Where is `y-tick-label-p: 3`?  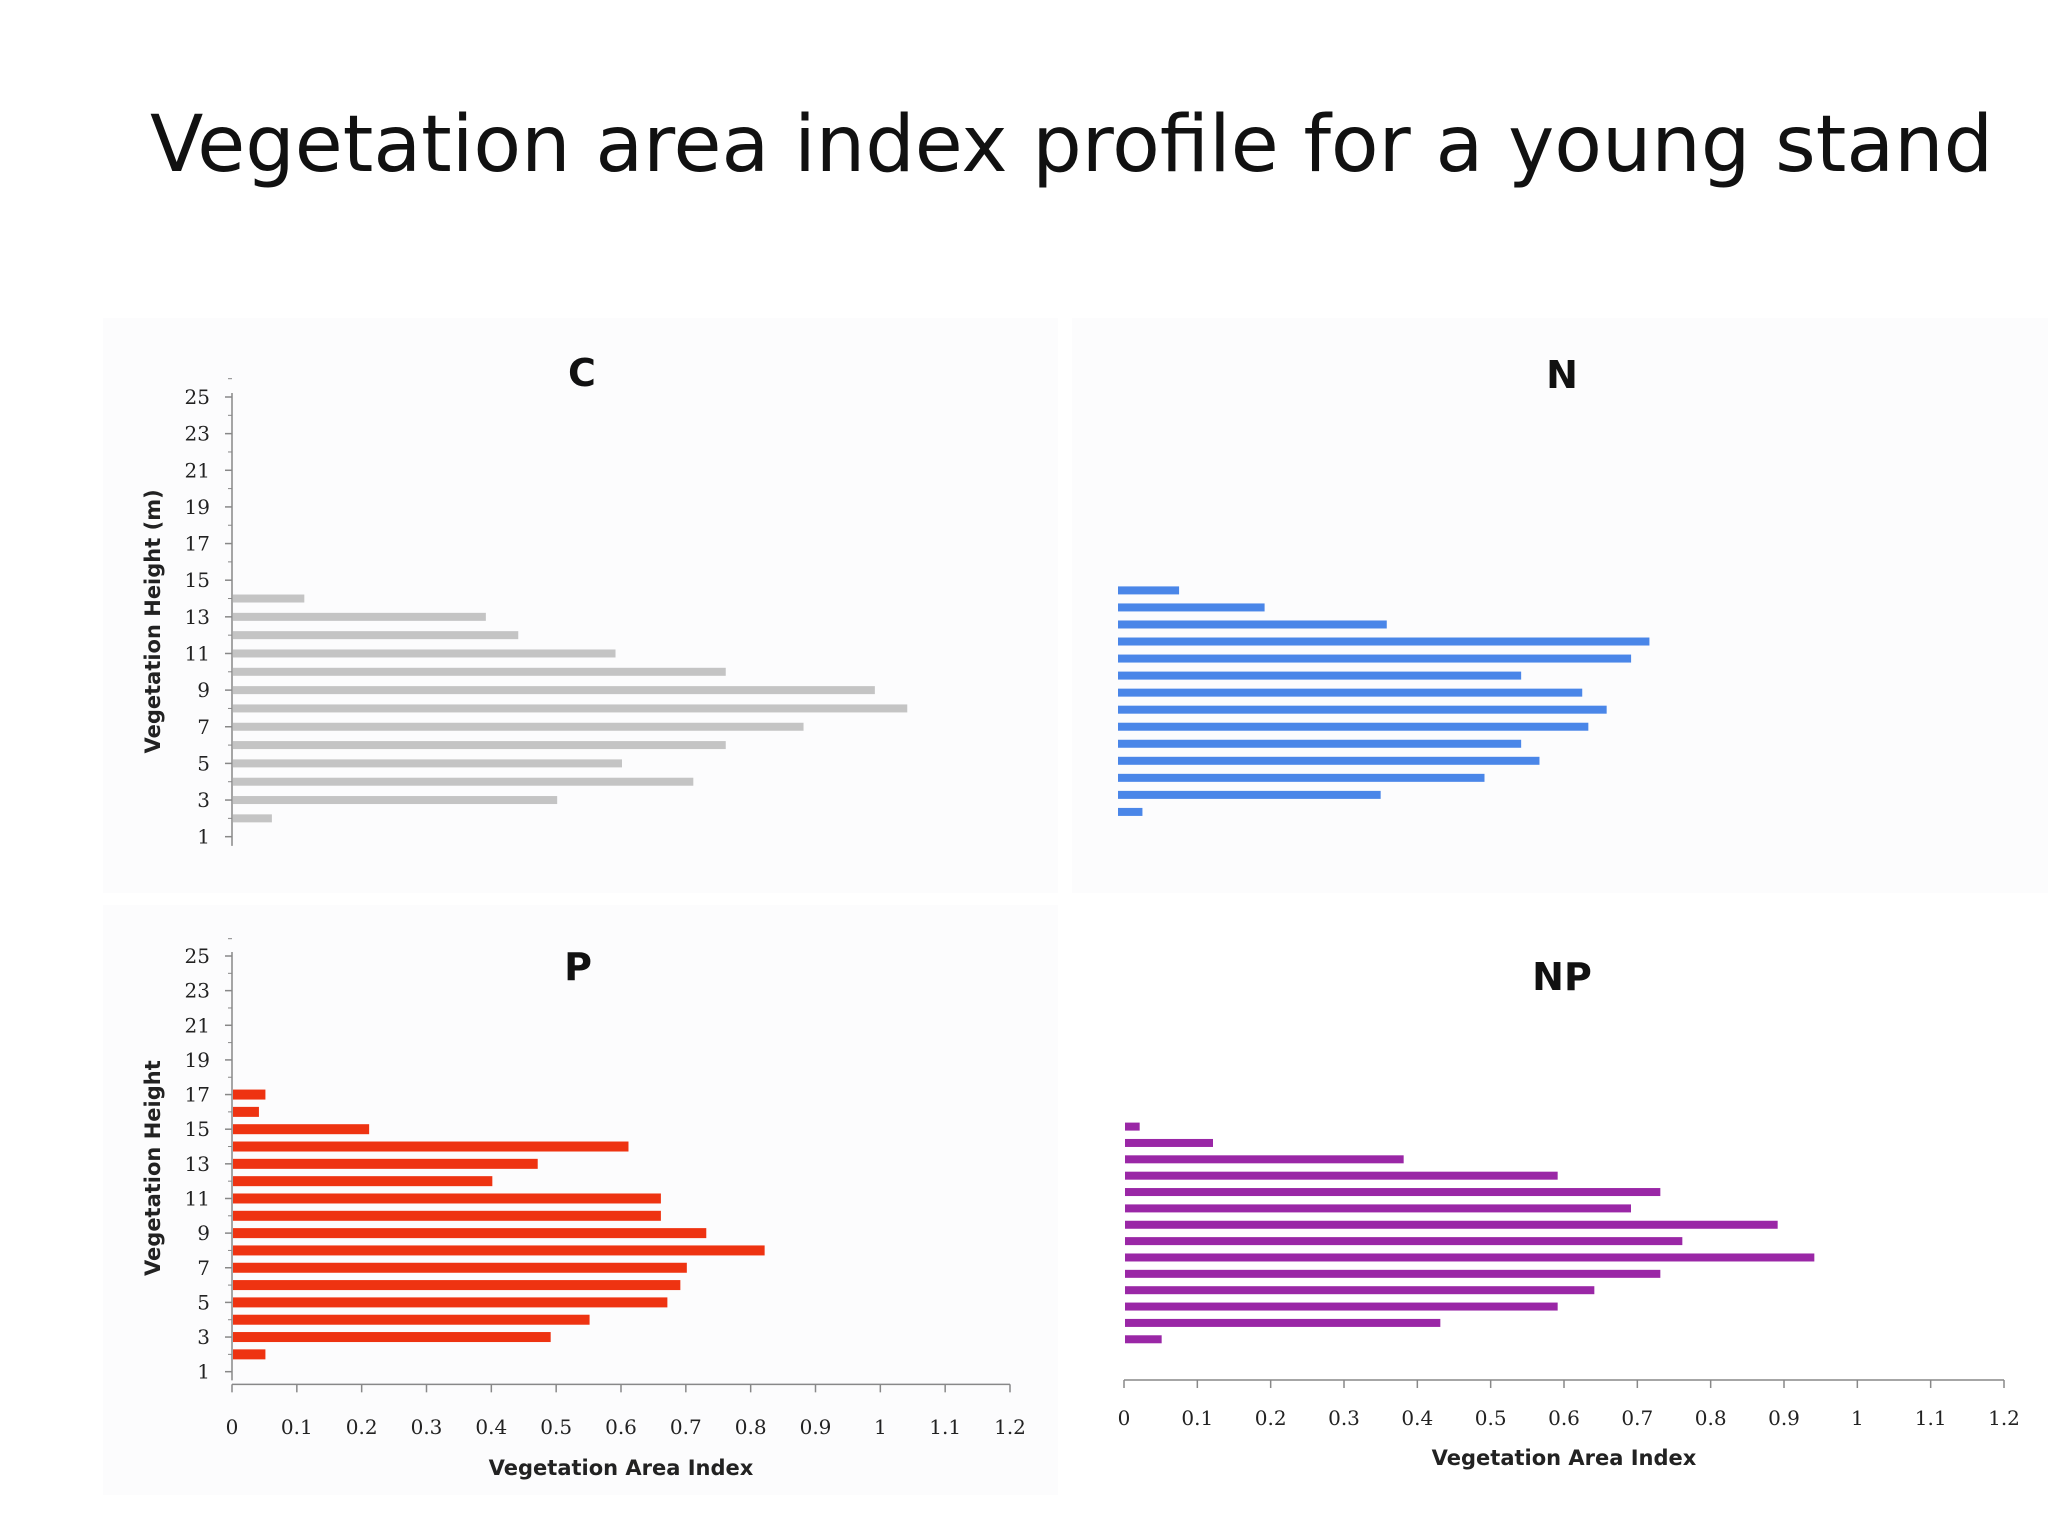
y-tick-label-p: 3 is located at coordinates (203, 1337).